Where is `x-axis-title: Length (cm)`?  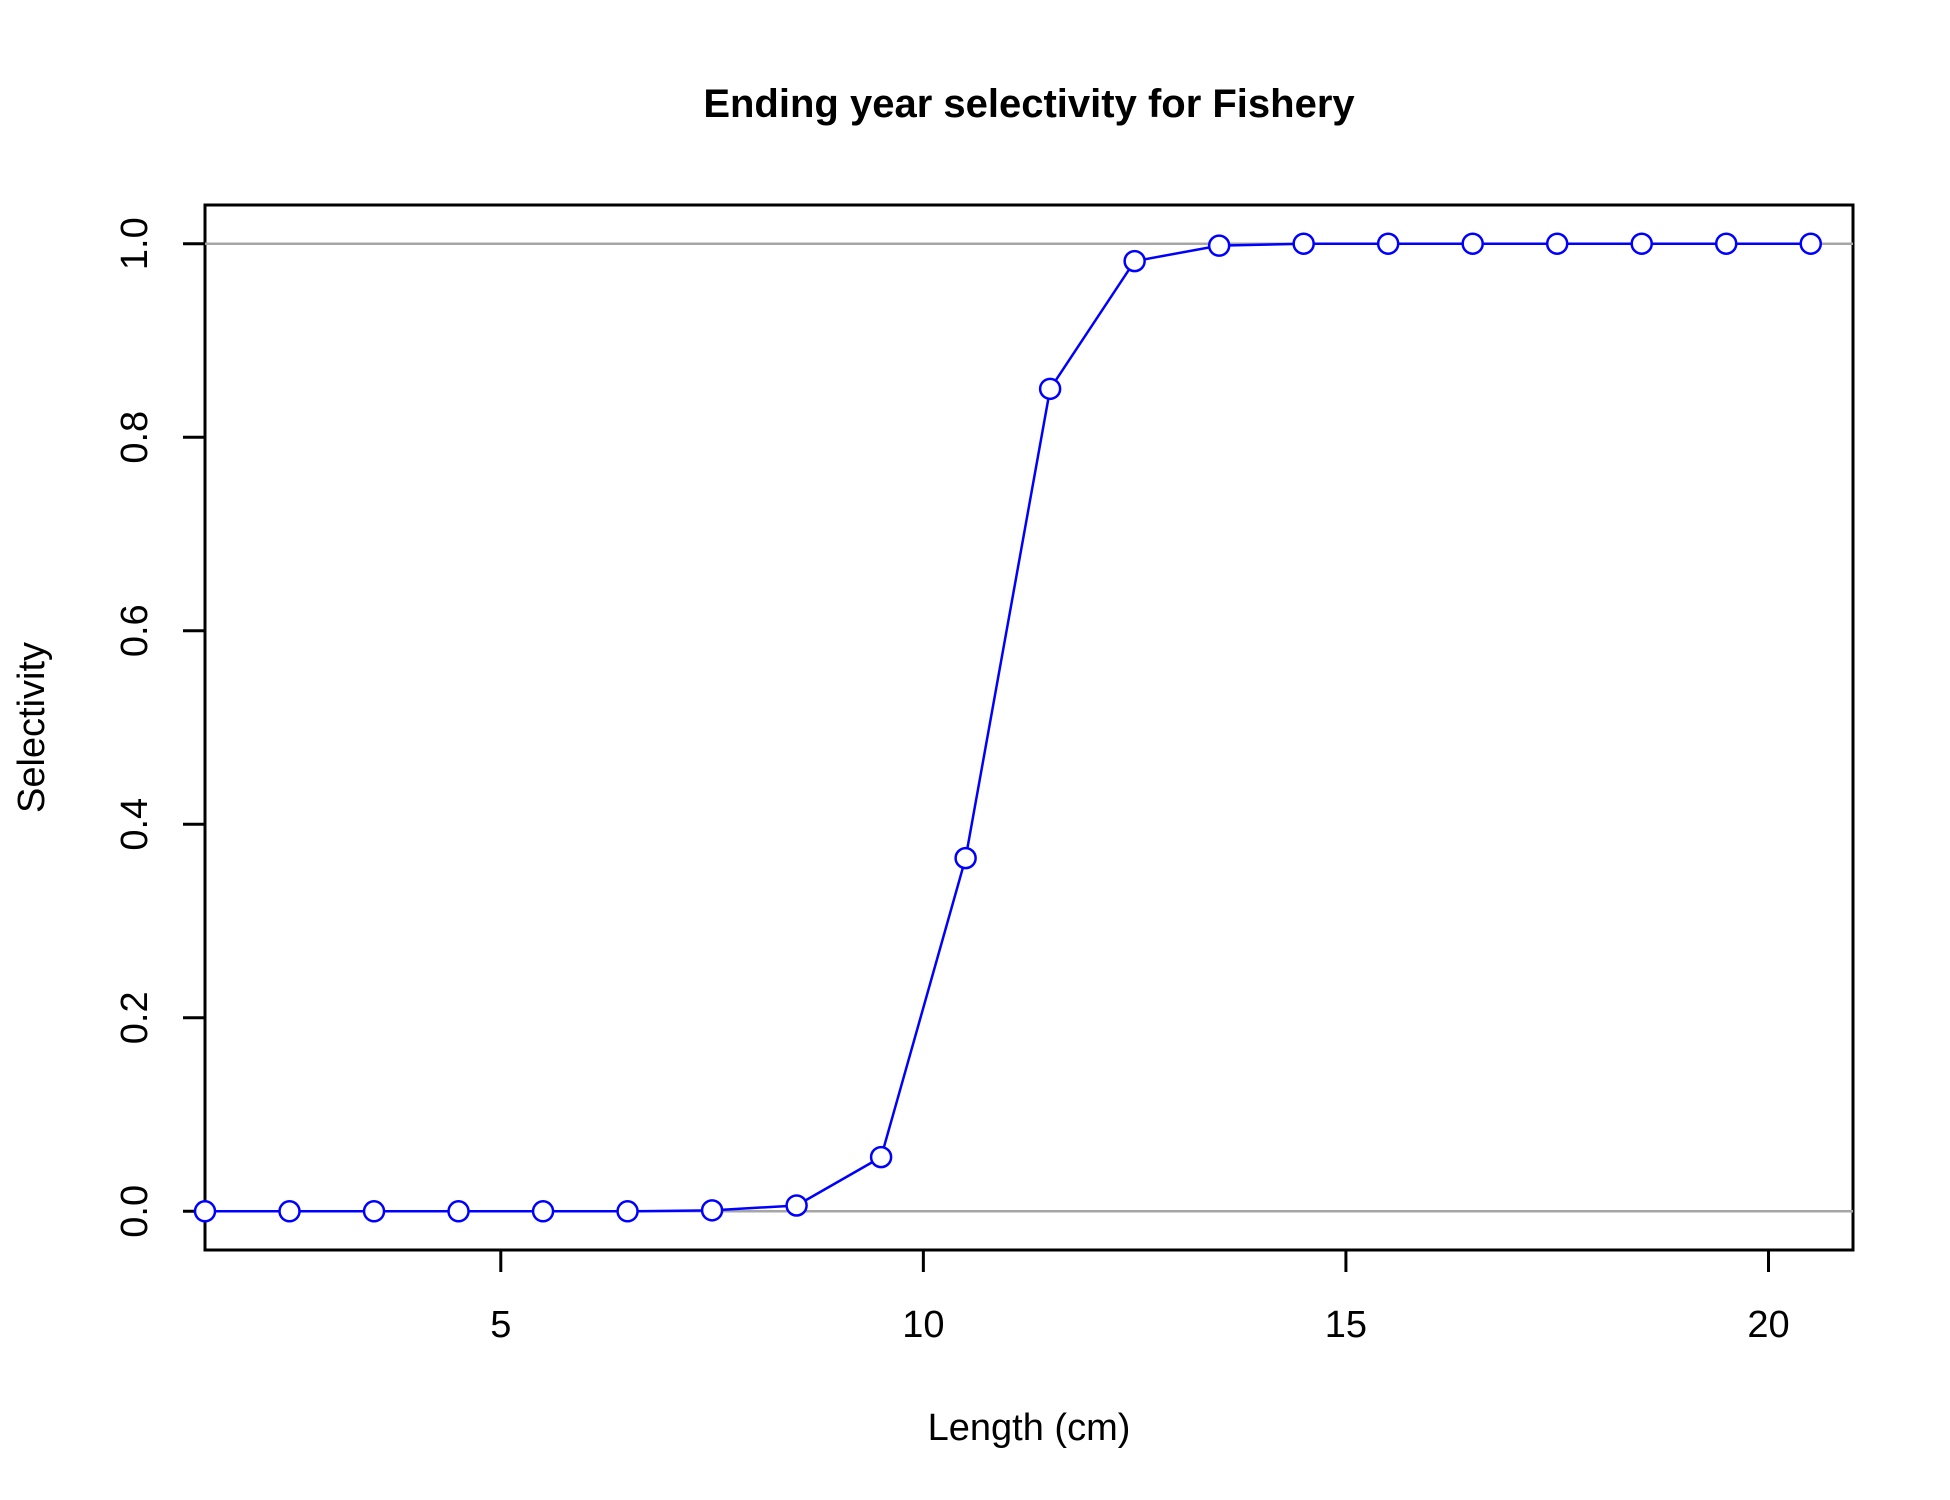 x-axis-title: Length (cm) is located at coordinates (1029, 1428).